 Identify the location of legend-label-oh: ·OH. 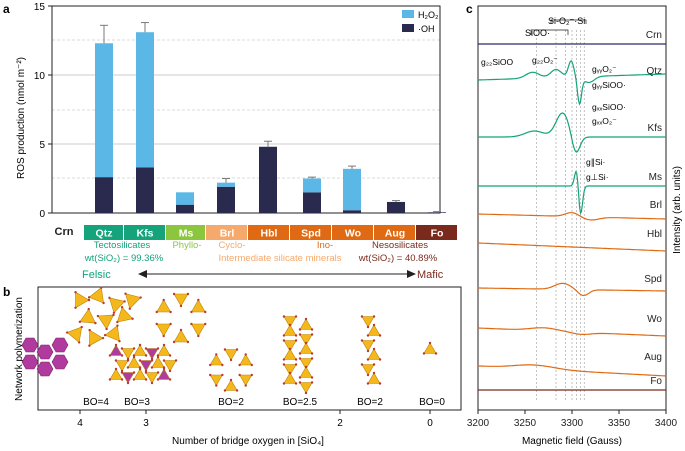
(426, 29).